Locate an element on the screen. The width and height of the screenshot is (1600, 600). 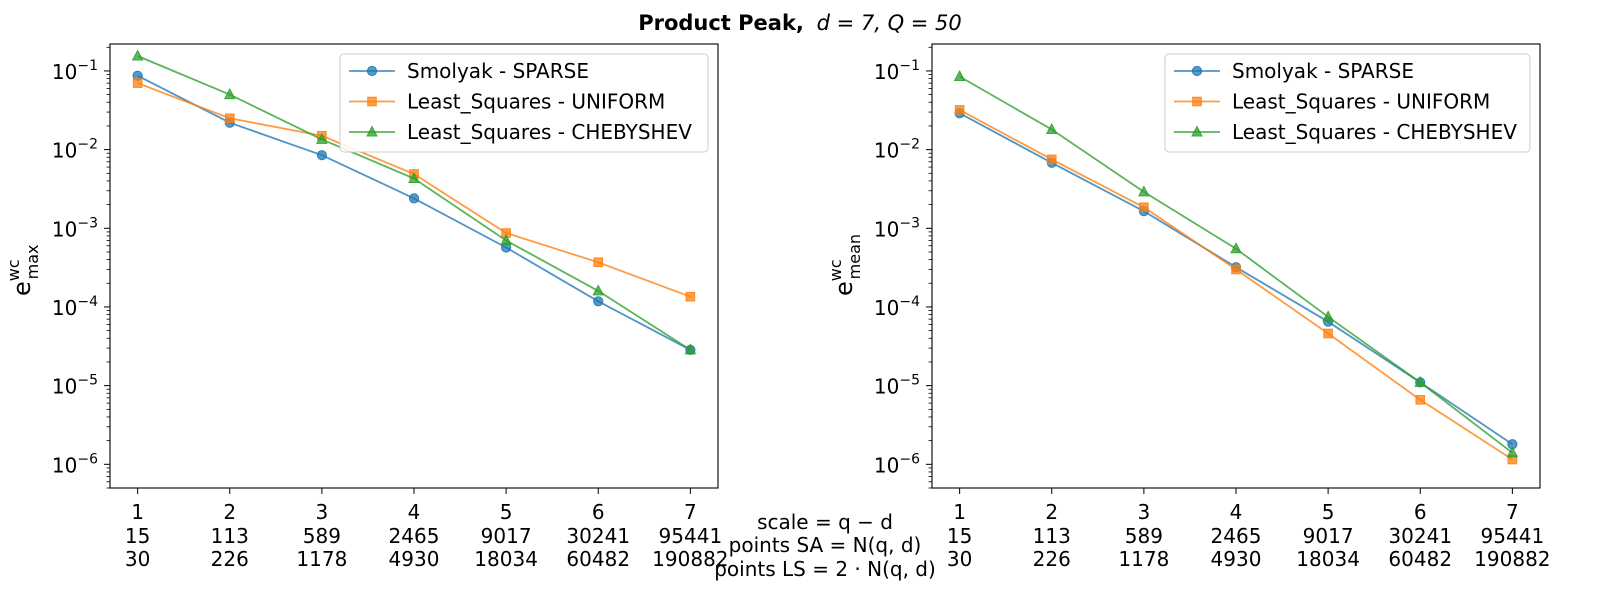
x-axis-label-scale: scale = q − d is located at coordinates (825, 522).